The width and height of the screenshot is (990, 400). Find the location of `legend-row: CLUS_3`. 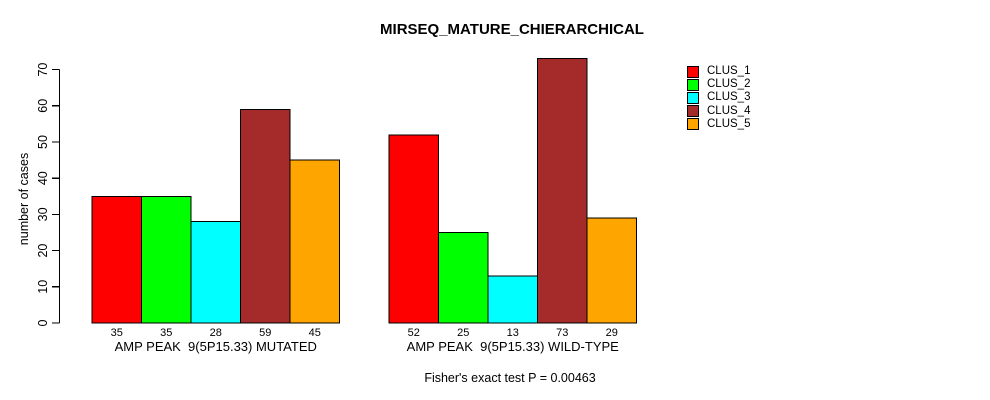

legend-row: CLUS_3 is located at coordinates (718, 97).